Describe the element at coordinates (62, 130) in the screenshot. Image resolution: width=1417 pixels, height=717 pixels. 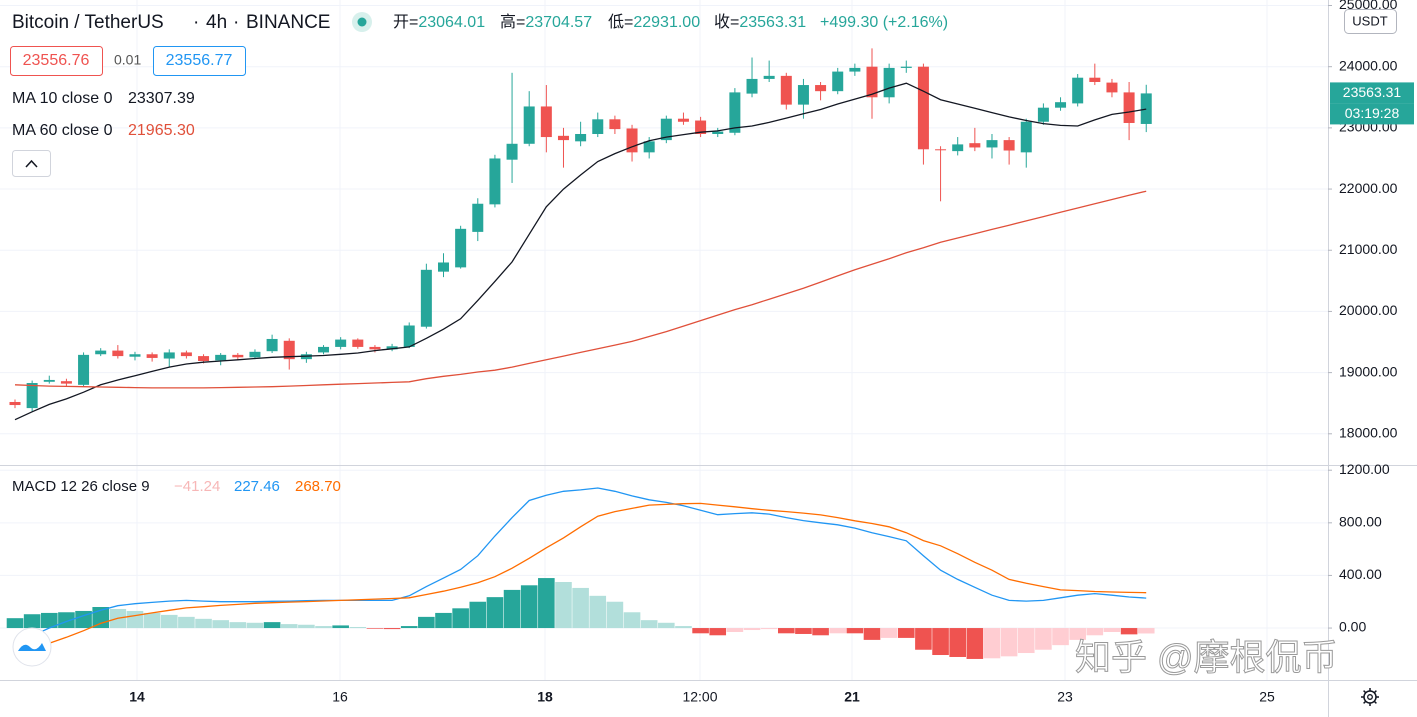
I see `ma-legend: MA 60 close 0` at that location.